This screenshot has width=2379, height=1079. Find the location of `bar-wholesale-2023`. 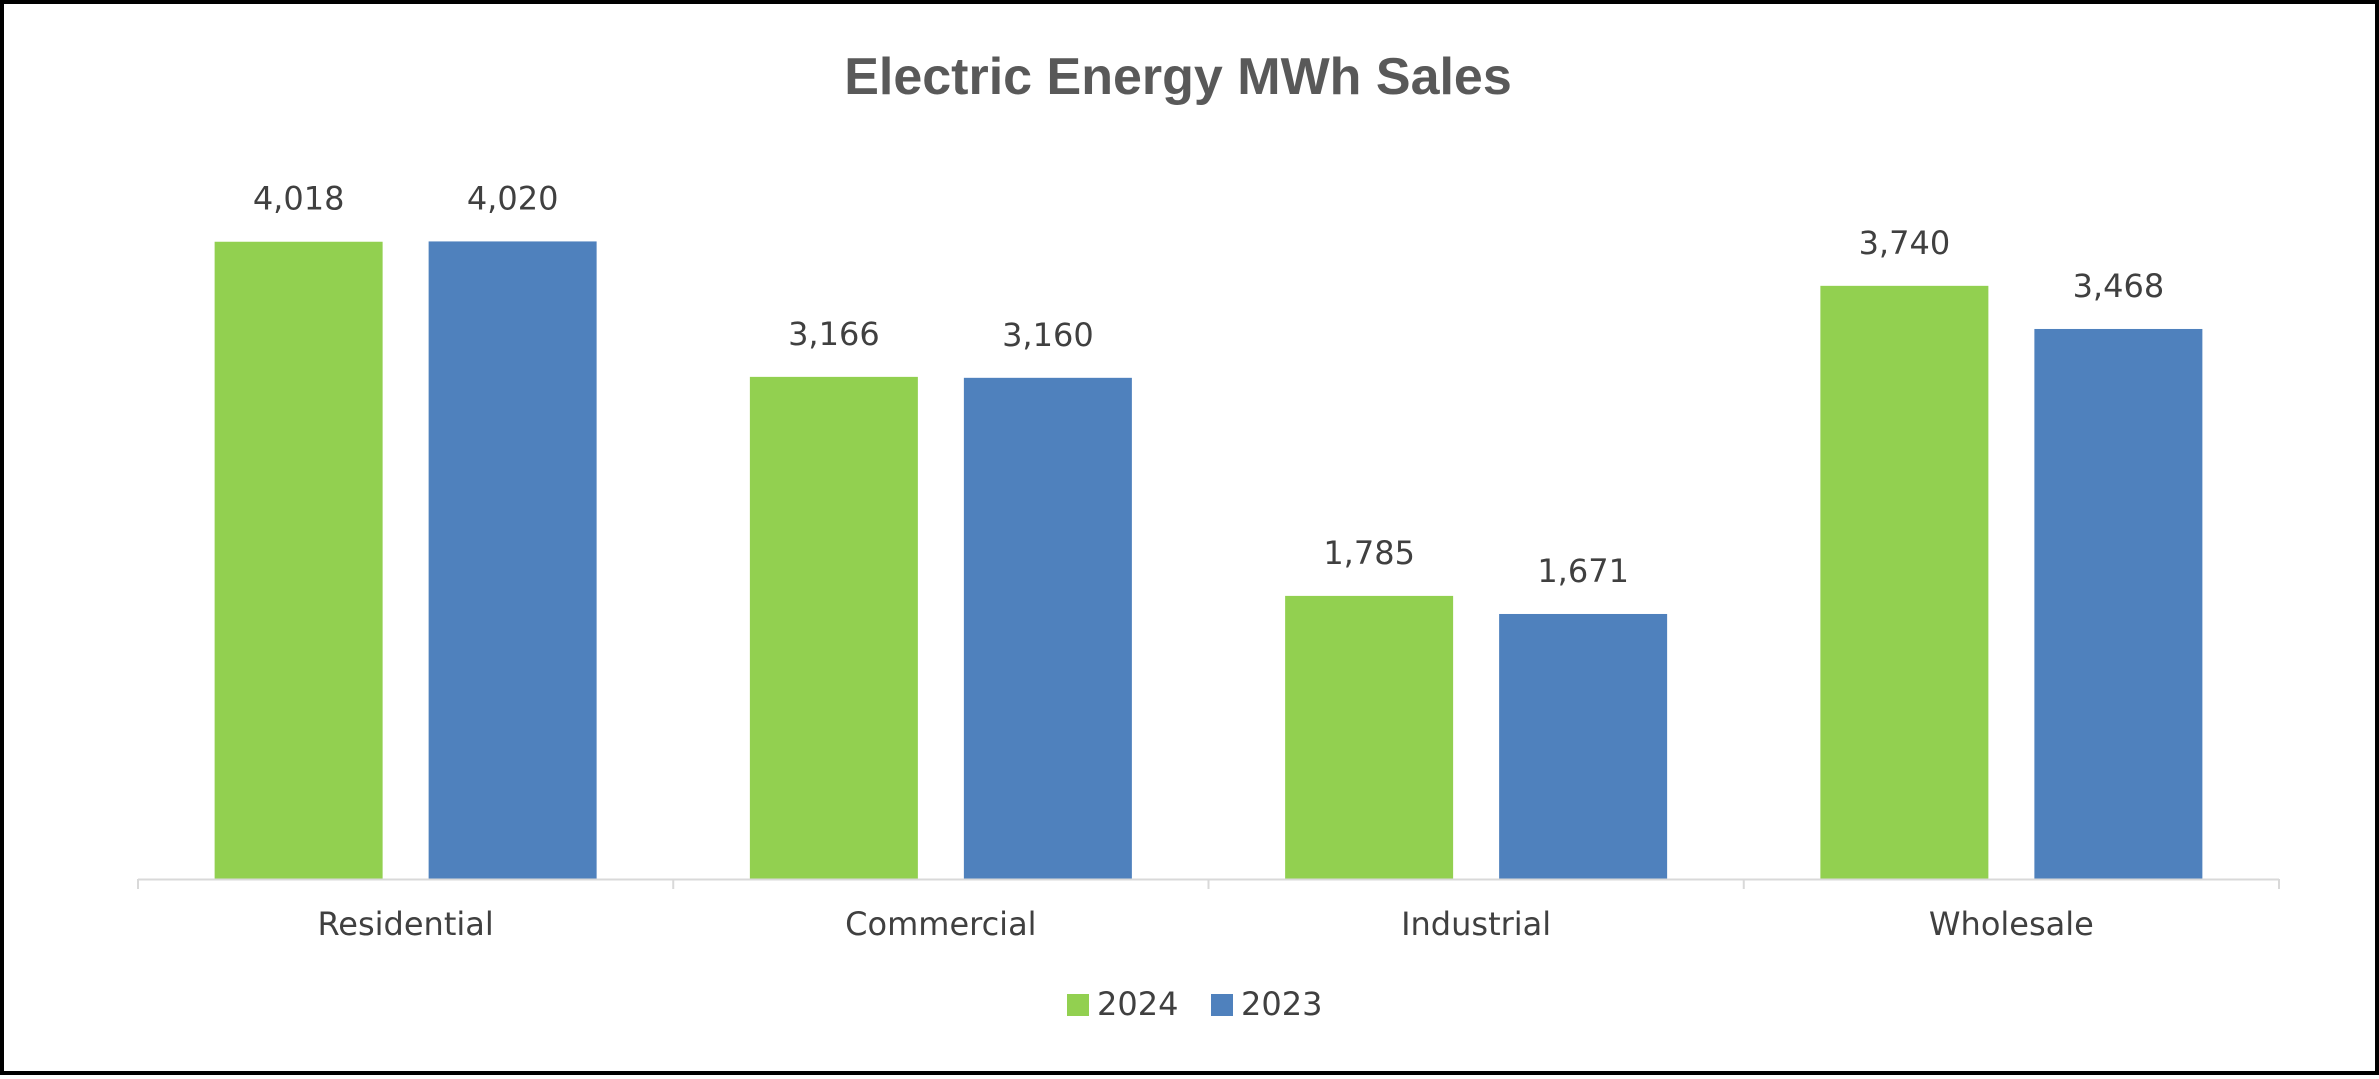

bar-wholesale-2023 is located at coordinates (2118, 603).